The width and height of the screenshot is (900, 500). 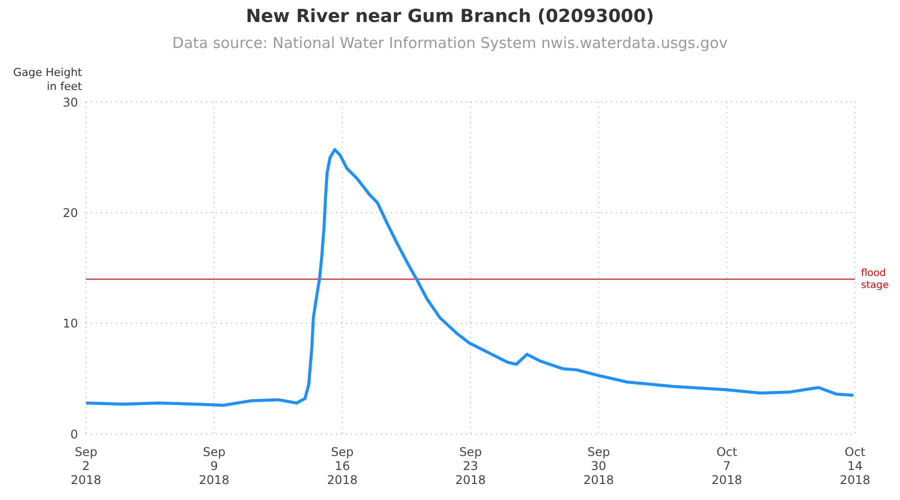 I want to click on x-tick-label: Oct 7 2018, so click(x=727, y=466).